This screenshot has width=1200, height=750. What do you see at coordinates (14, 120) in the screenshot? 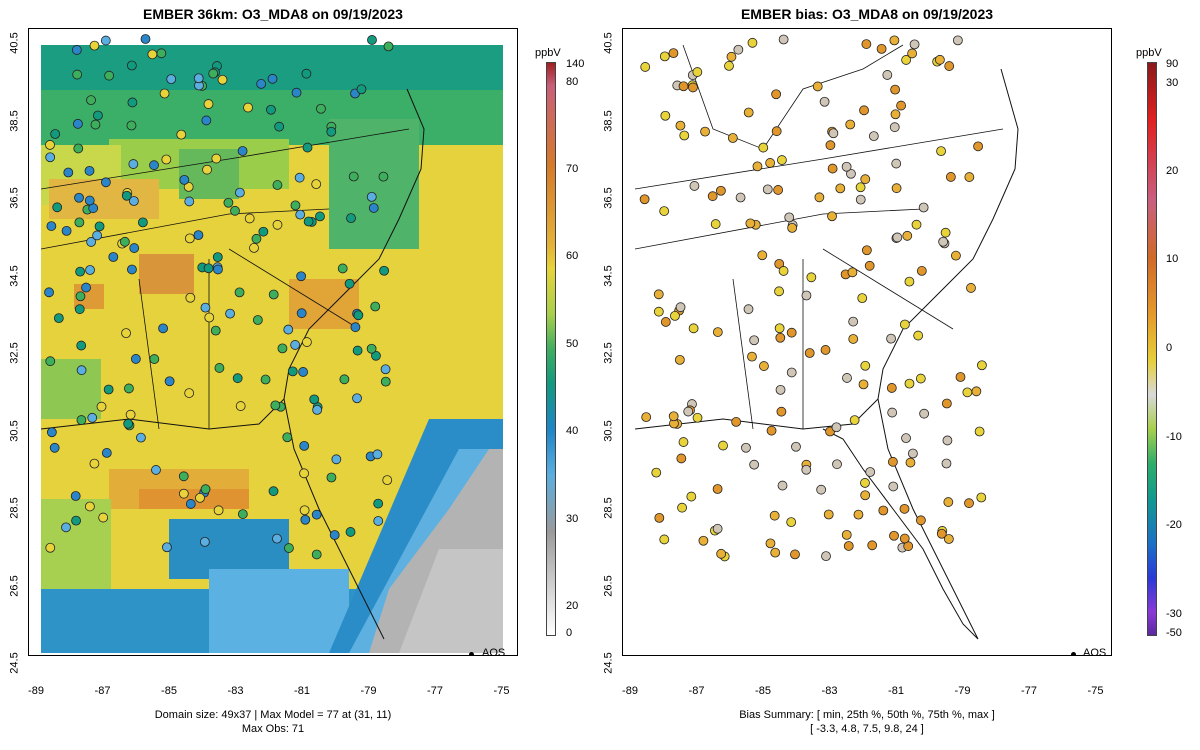
I see `left-y-tick-label: 38.5` at bounding box center [14, 120].